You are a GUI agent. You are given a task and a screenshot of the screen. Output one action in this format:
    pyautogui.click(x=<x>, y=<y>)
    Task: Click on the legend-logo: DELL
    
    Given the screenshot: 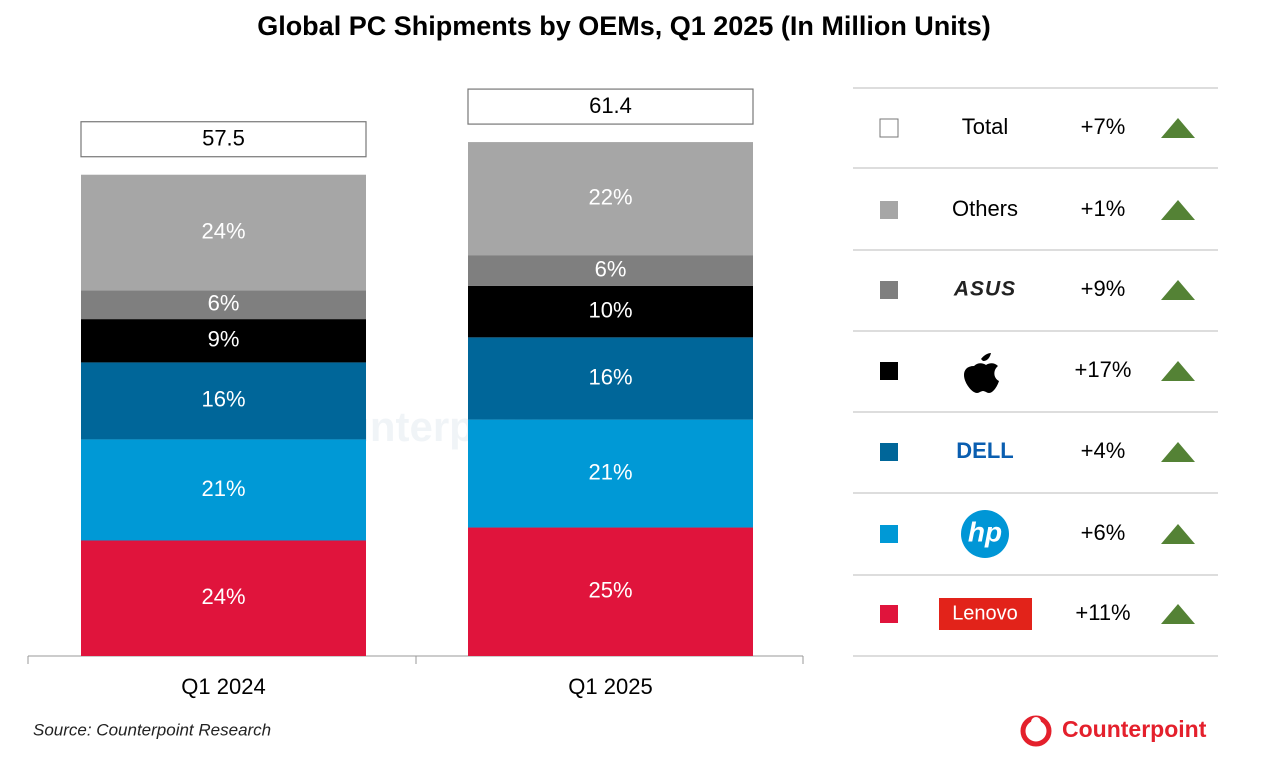 What is the action you would take?
    pyautogui.click(x=984, y=450)
    